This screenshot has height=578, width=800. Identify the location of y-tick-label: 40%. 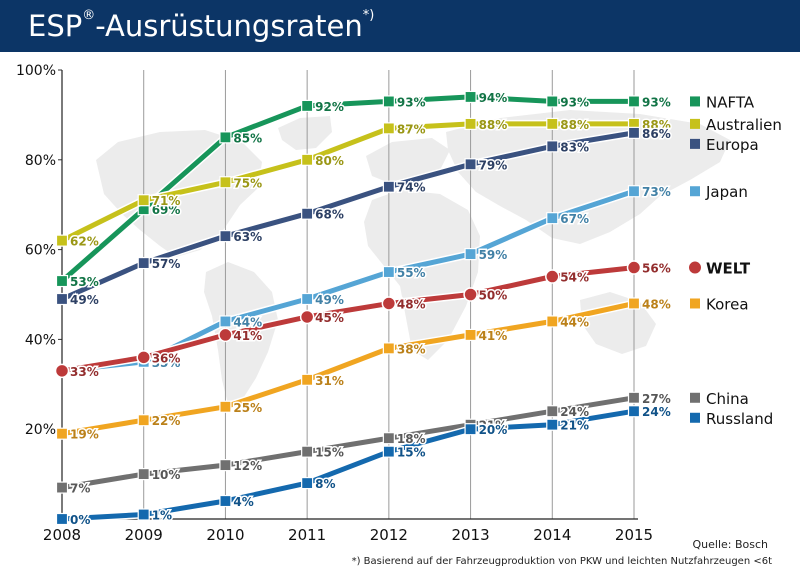
(40, 340).